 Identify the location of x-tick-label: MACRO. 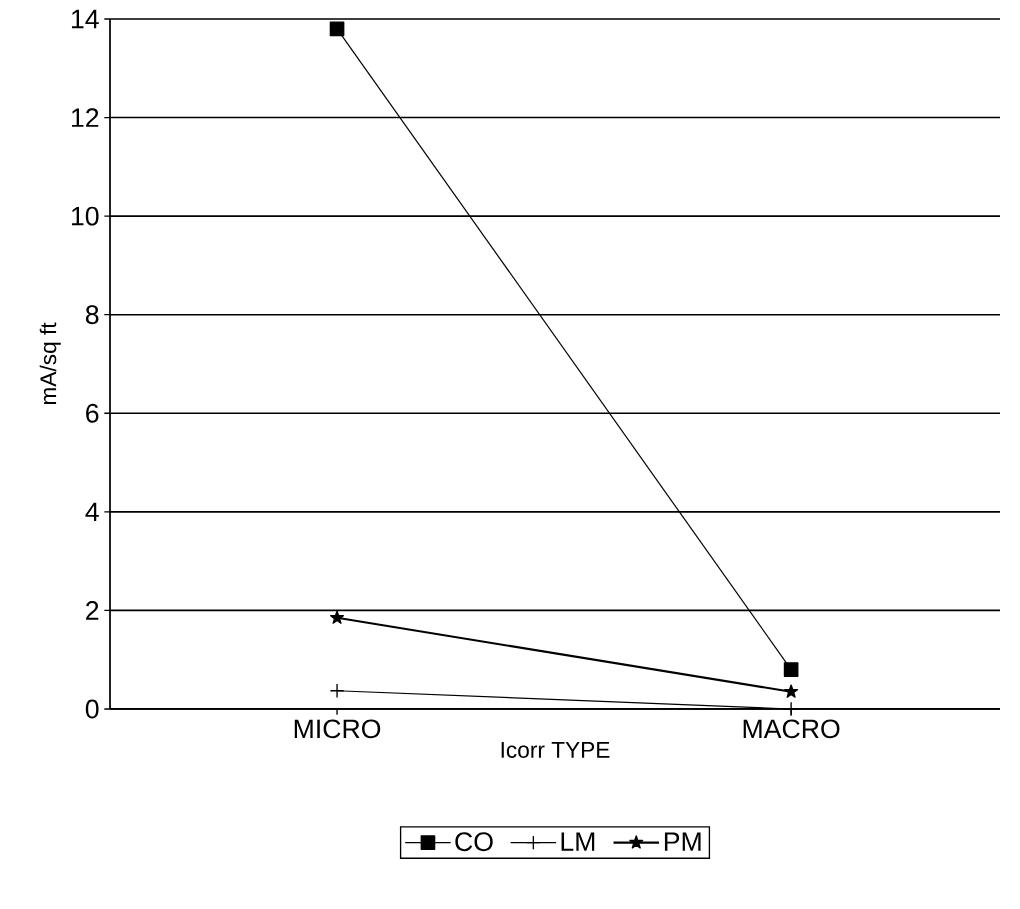
(791, 729).